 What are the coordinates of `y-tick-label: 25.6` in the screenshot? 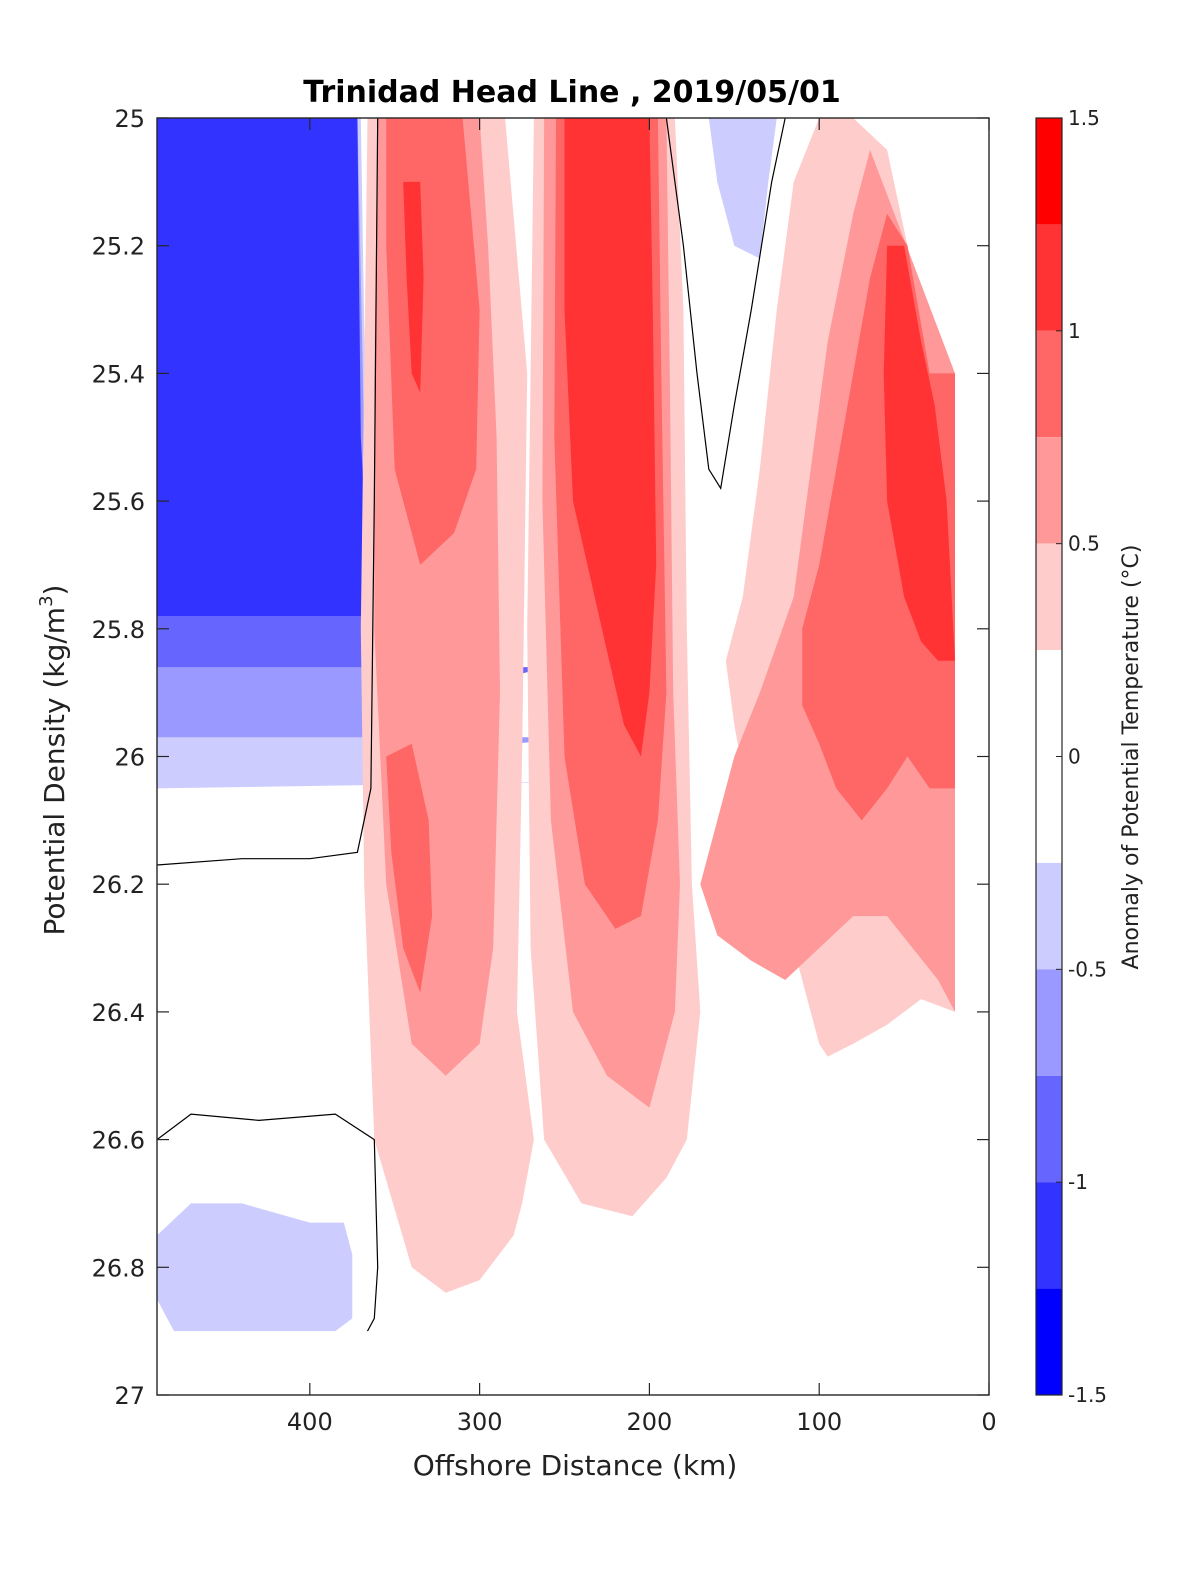 It's located at (118, 502).